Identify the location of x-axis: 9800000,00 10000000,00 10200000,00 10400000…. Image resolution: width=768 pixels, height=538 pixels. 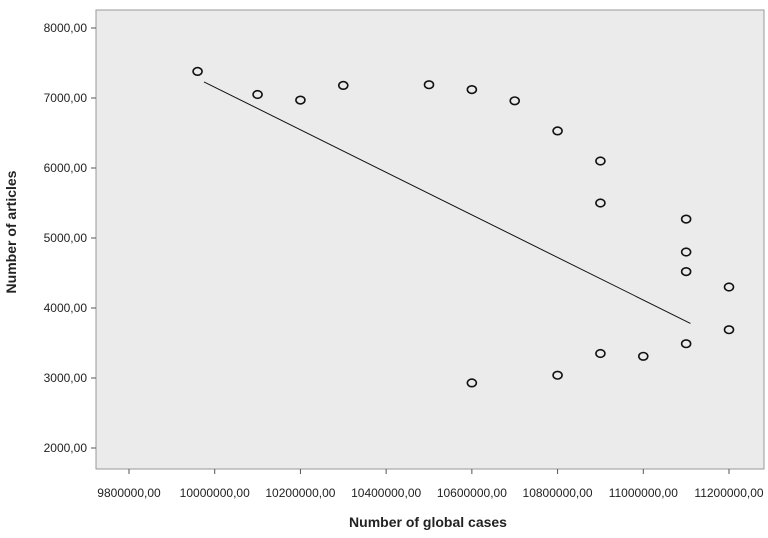
(430, 484).